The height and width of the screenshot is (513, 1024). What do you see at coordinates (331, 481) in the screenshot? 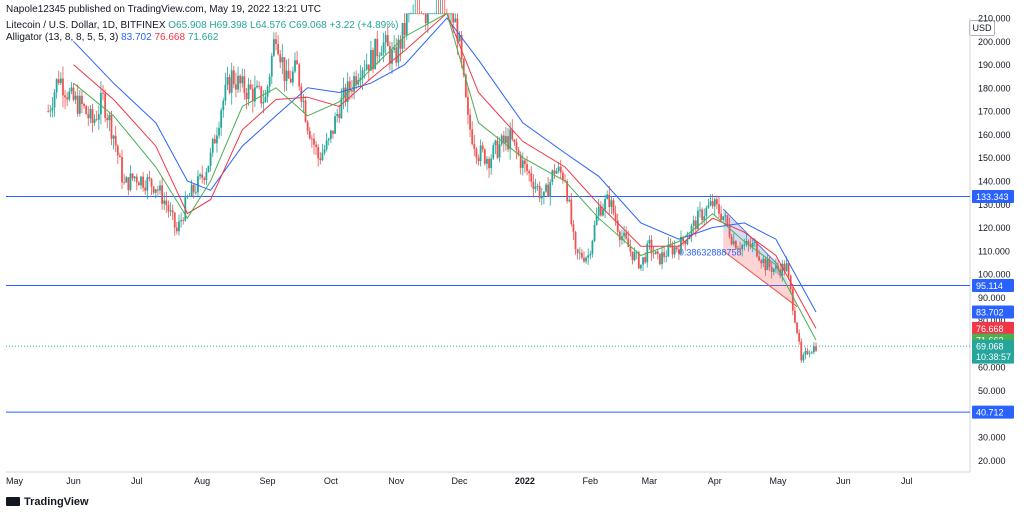
I see `x-tick-label: Oct` at bounding box center [331, 481].